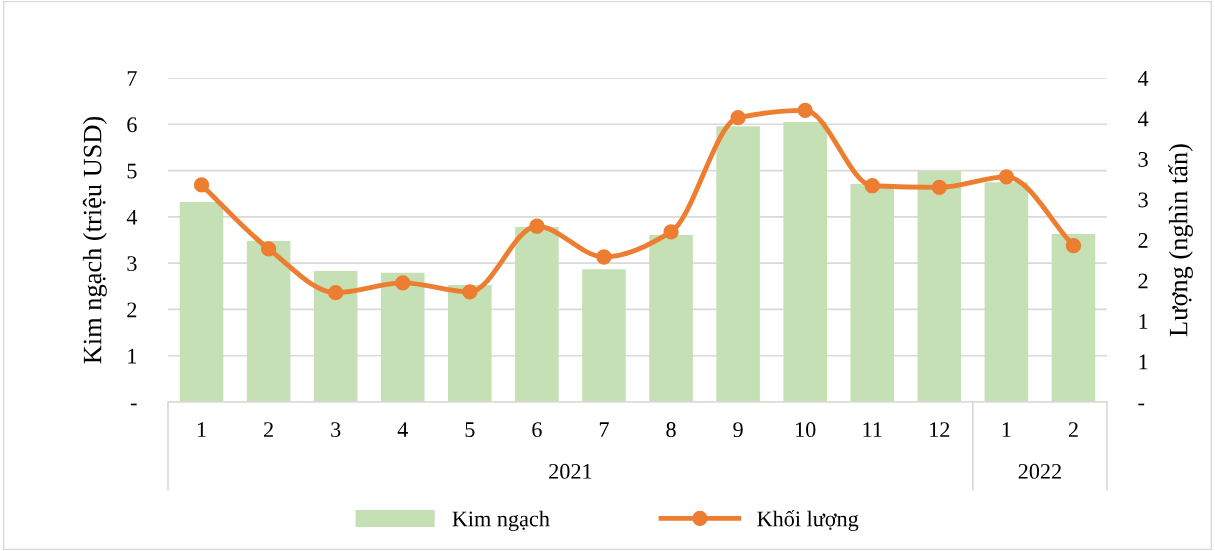 This screenshot has width=1215, height=551. What do you see at coordinates (132, 310) in the screenshot?
I see `y-tick-label: 2` at bounding box center [132, 310].